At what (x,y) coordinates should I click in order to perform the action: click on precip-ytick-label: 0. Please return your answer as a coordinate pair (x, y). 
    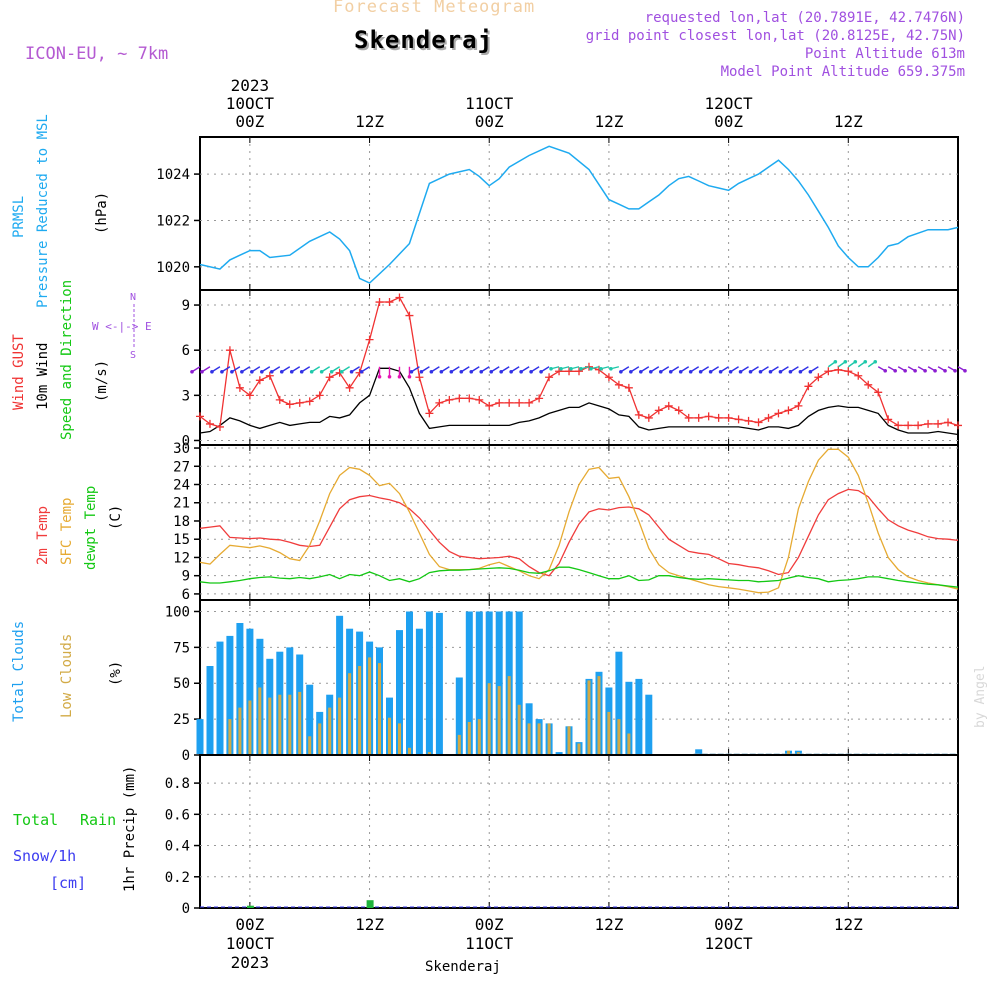
    Looking at the image, I should click on (186, 909).